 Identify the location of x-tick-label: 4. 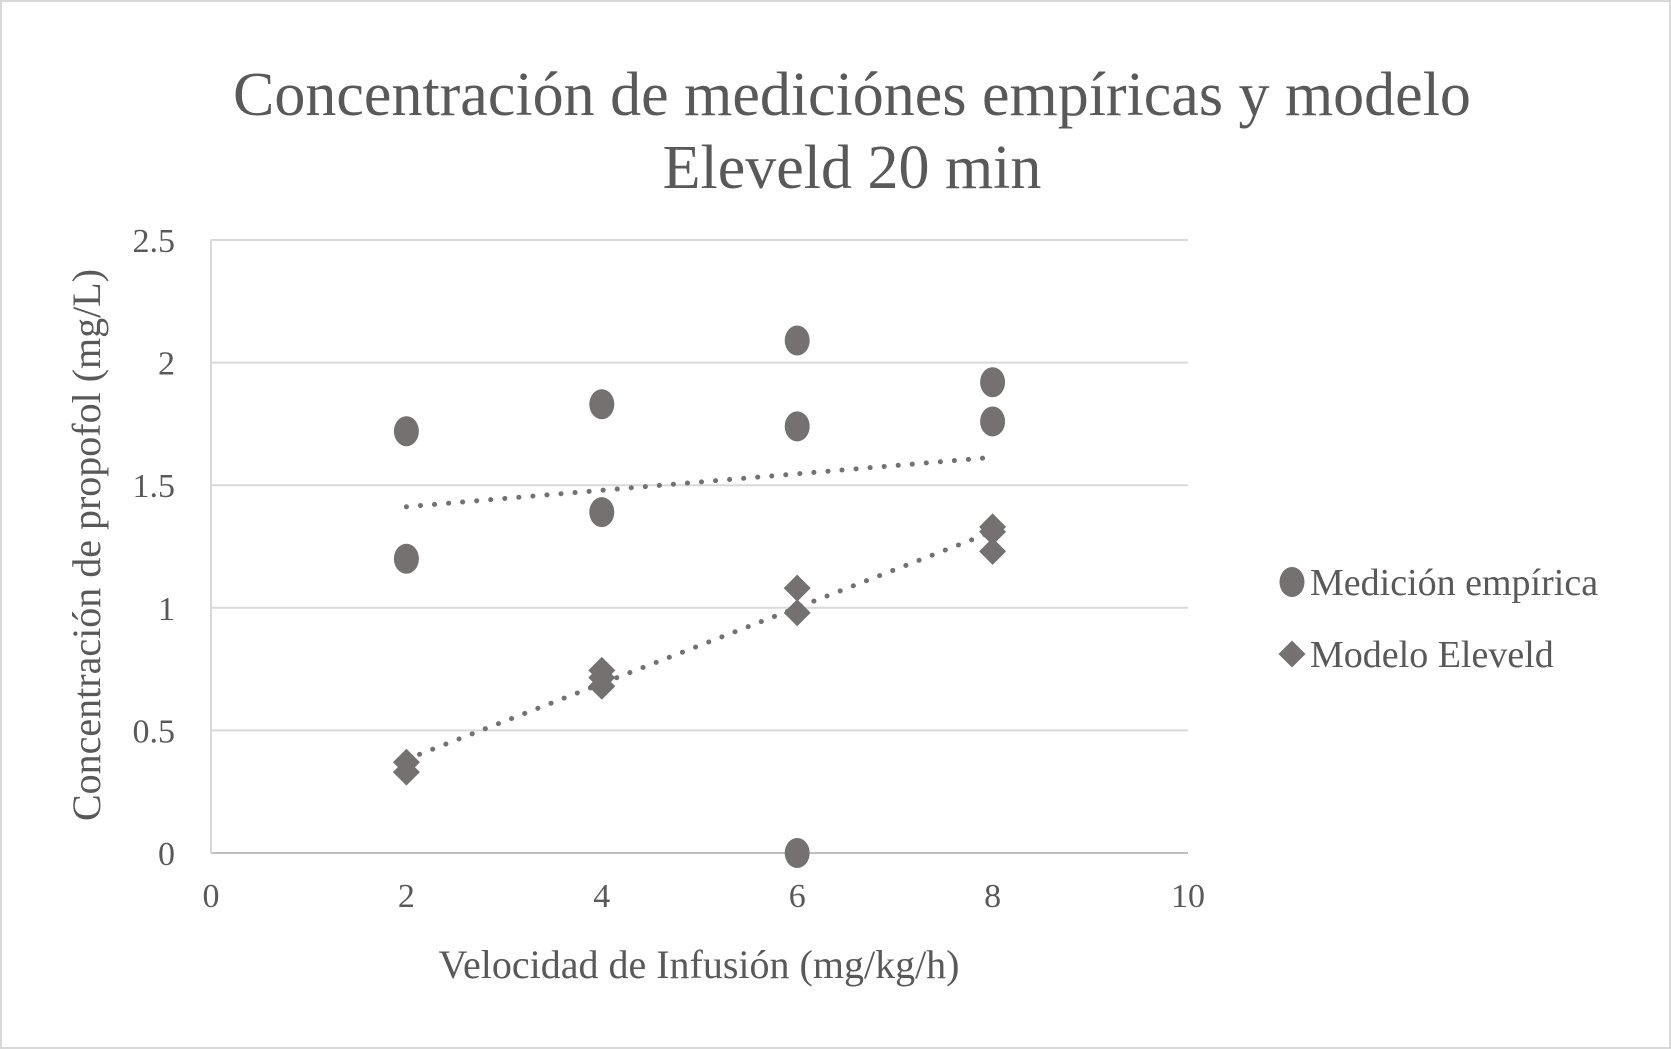
(601, 896).